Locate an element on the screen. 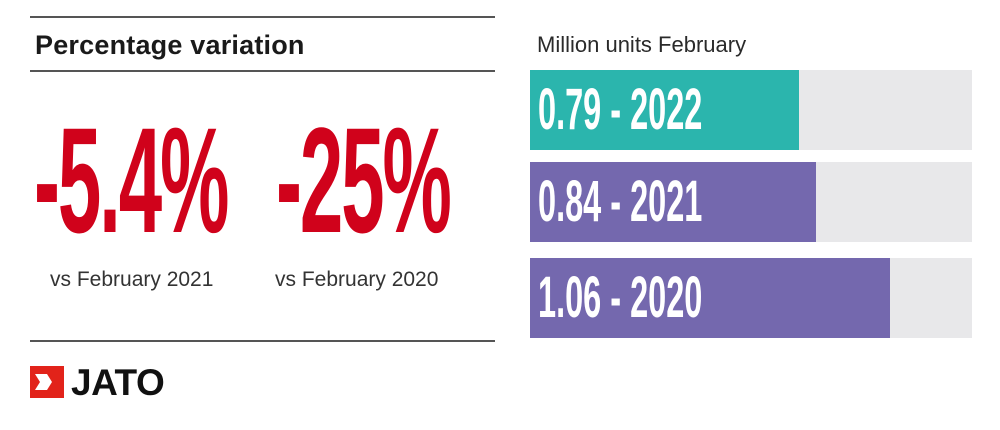 Image resolution: width=1000 pixels, height=430 pixels. top-divider is located at coordinates (262, 17).